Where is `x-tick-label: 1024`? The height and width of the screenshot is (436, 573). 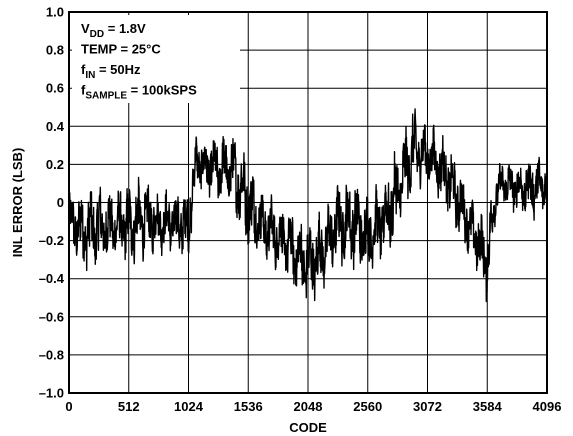 x-tick-label: 1024 is located at coordinates (189, 406).